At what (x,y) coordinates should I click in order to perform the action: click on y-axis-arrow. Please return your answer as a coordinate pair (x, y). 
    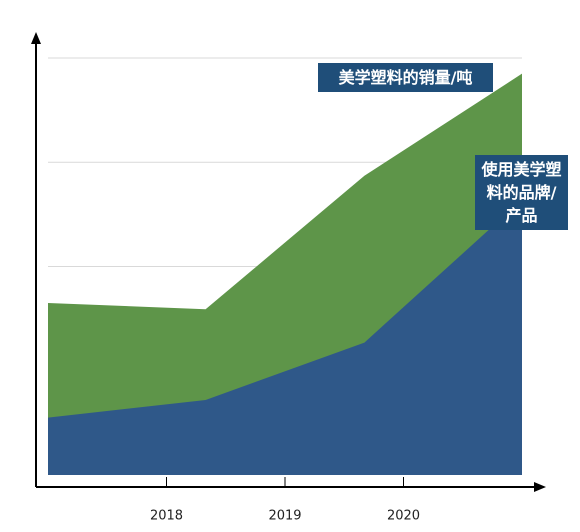
    Looking at the image, I should click on (36, 38).